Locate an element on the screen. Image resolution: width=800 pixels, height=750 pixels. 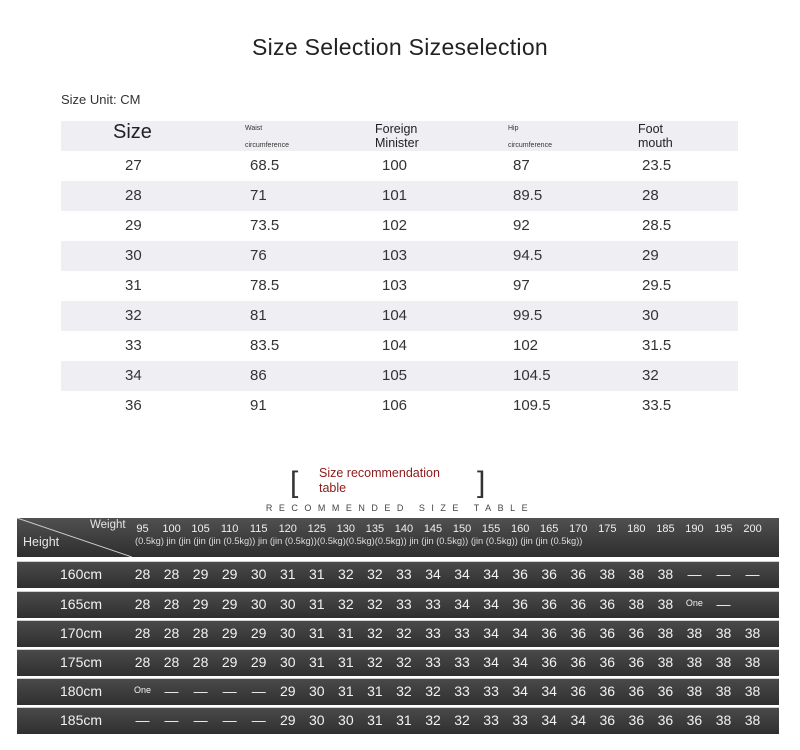
weight-column-label: 165 is located at coordinates (549, 529).